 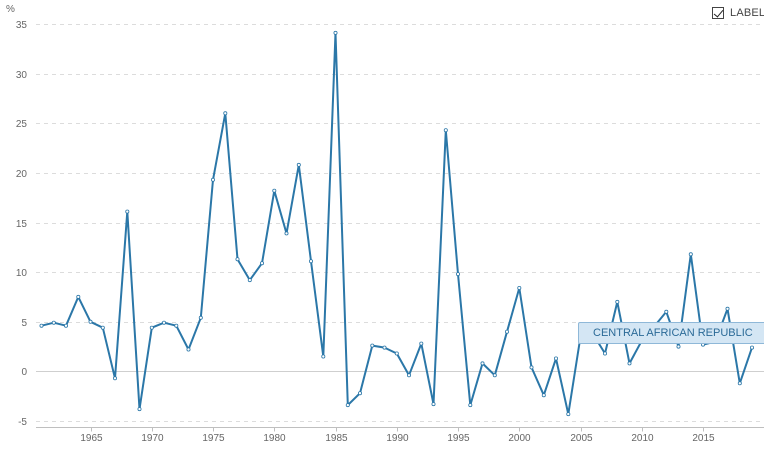 What do you see at coordinates (629, 363) in the screenshot?
I see `data-point-2009` at bounding box center [629, 363].